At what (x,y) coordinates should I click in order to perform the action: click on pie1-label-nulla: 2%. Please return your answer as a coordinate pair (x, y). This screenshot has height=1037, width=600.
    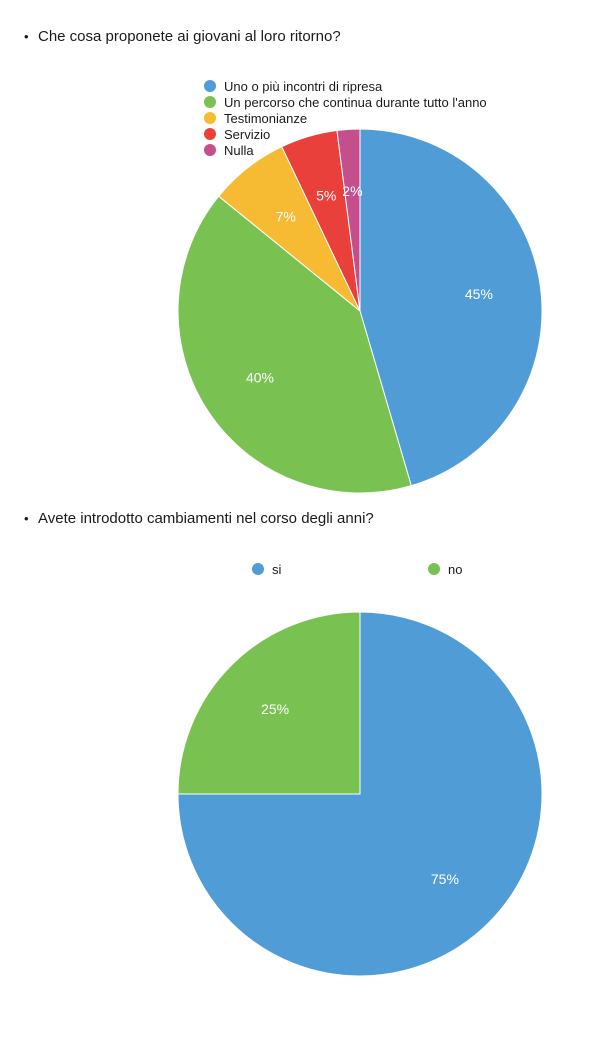
    Looking at the image, I should click on (352, 191).